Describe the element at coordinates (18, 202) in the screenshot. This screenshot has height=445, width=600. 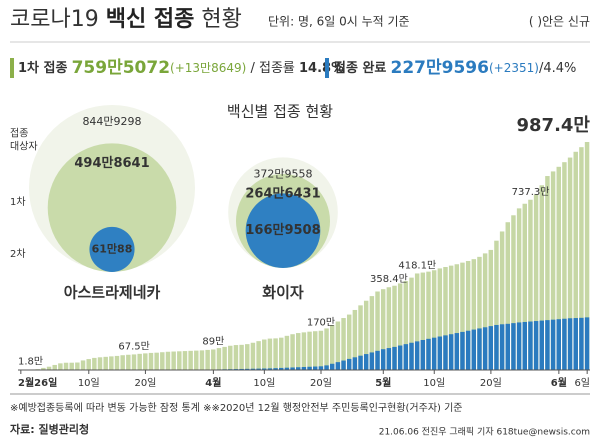
I see `row-label: 1차` at that location.